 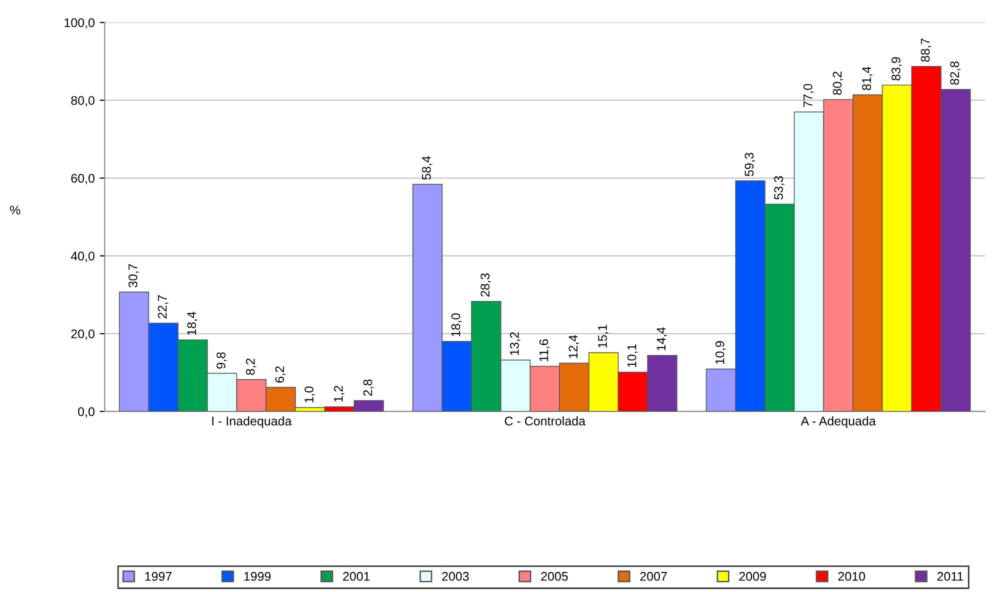 I want to click on data-label: 58,4, so click(x=427, y=168).